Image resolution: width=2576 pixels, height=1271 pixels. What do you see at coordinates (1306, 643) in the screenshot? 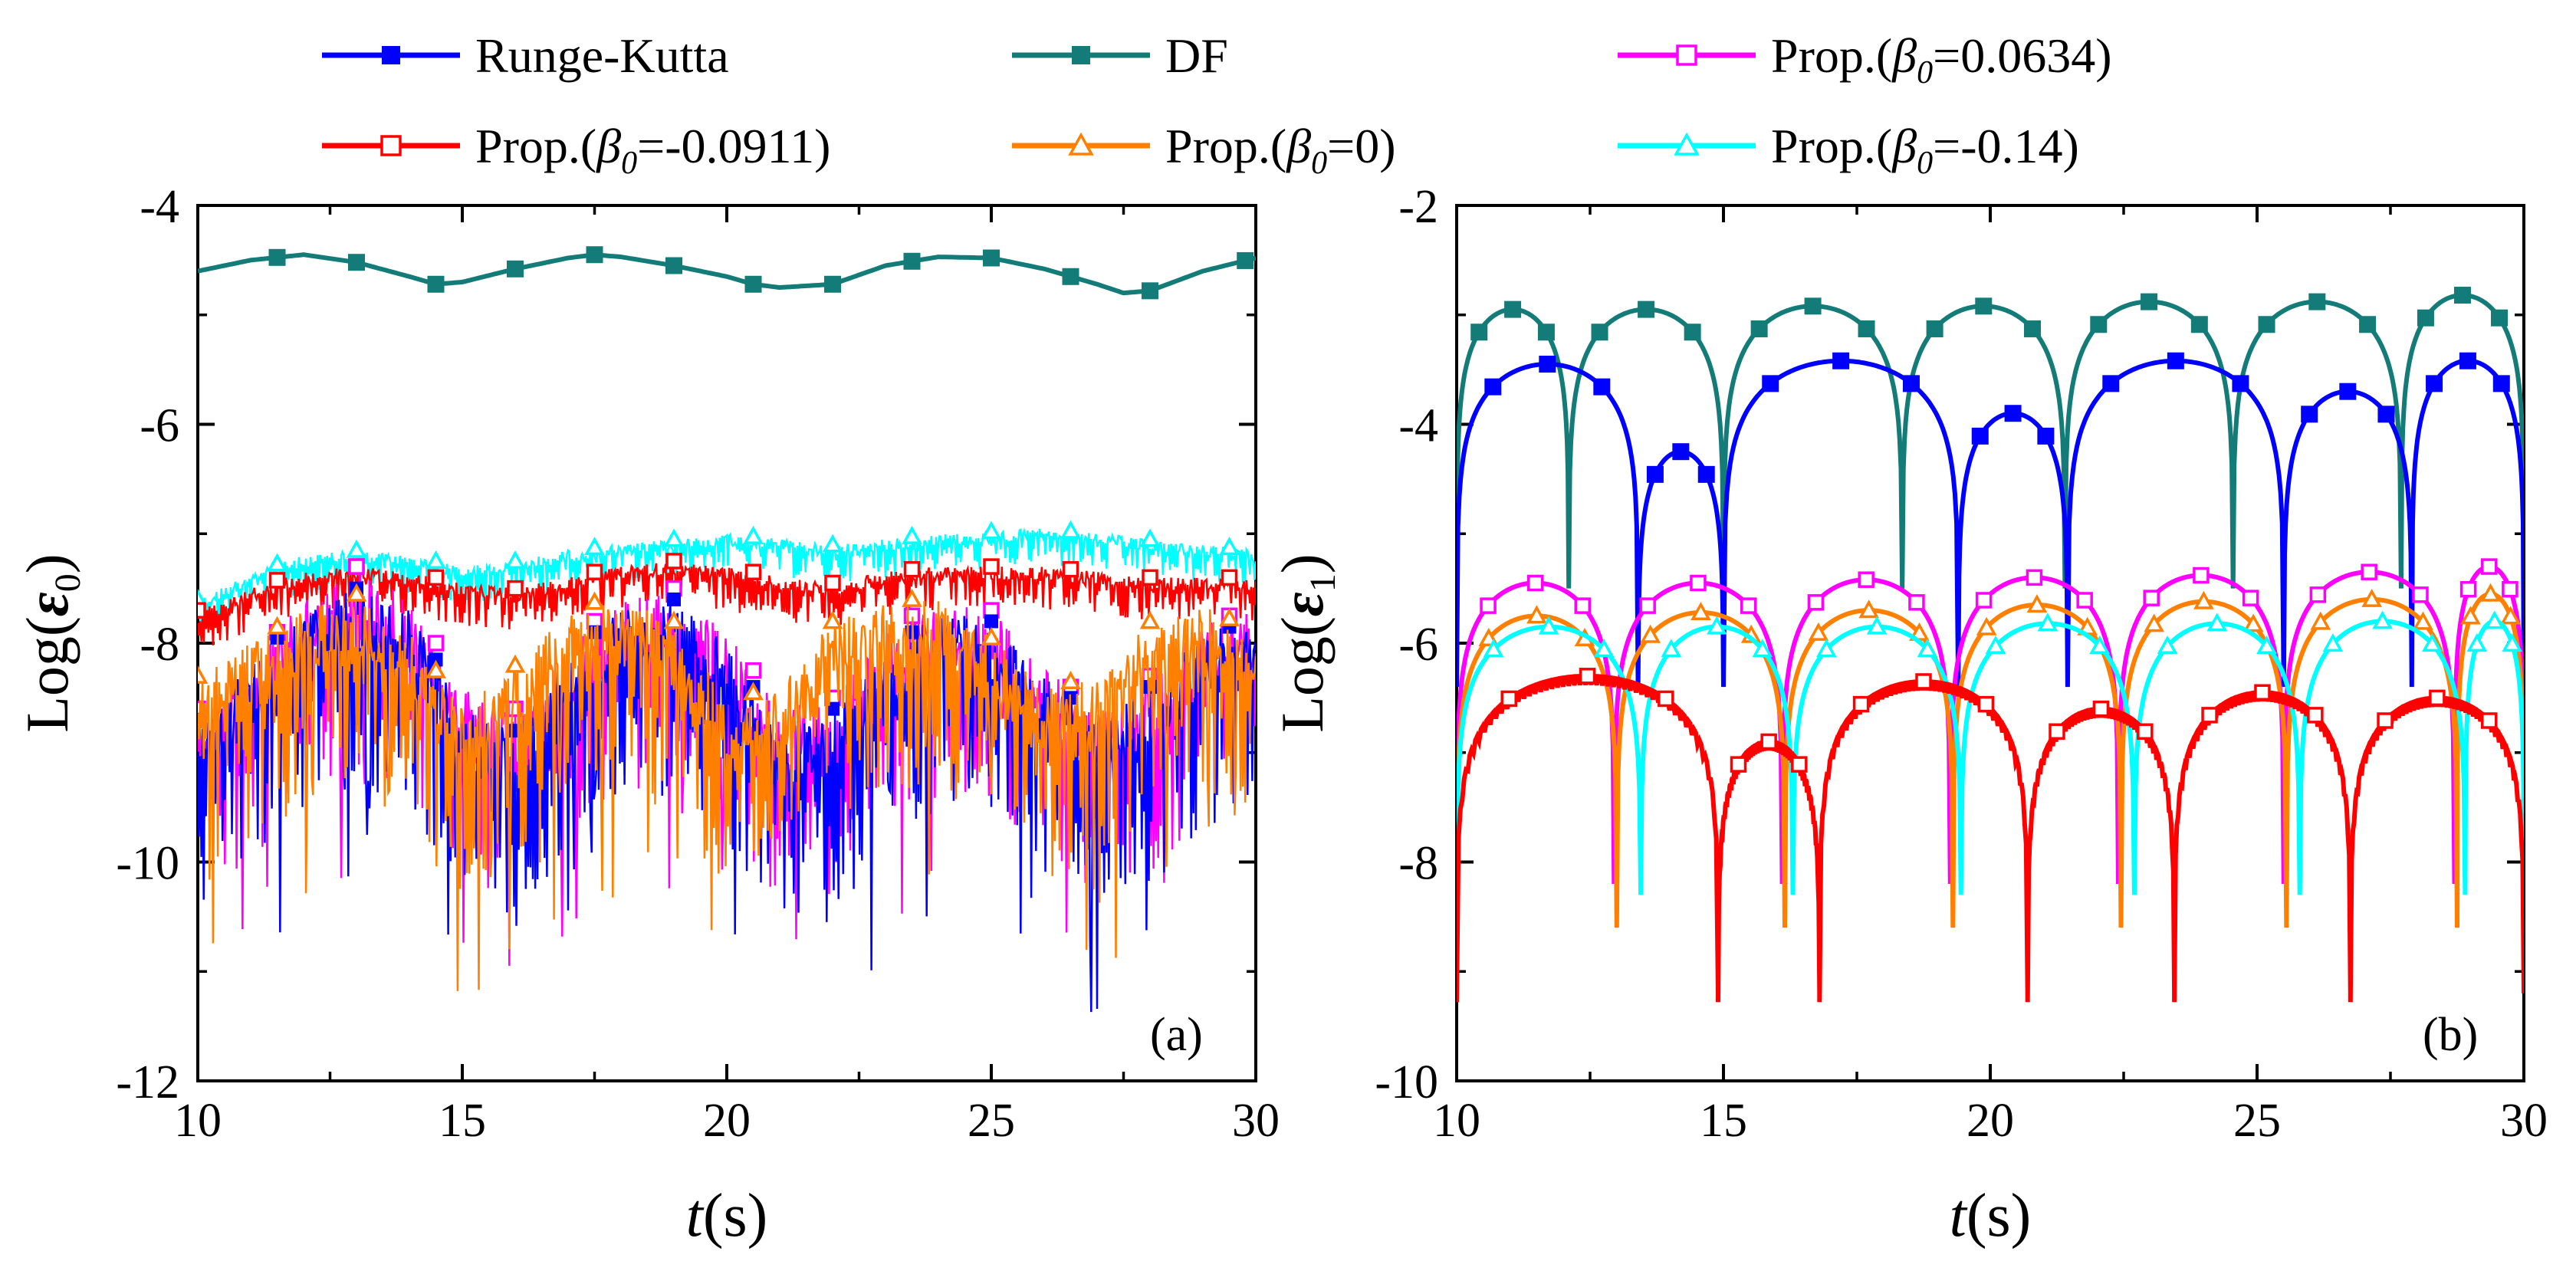
I see `svg-text: Log(ε1)` at bounding box center [1306, 643].